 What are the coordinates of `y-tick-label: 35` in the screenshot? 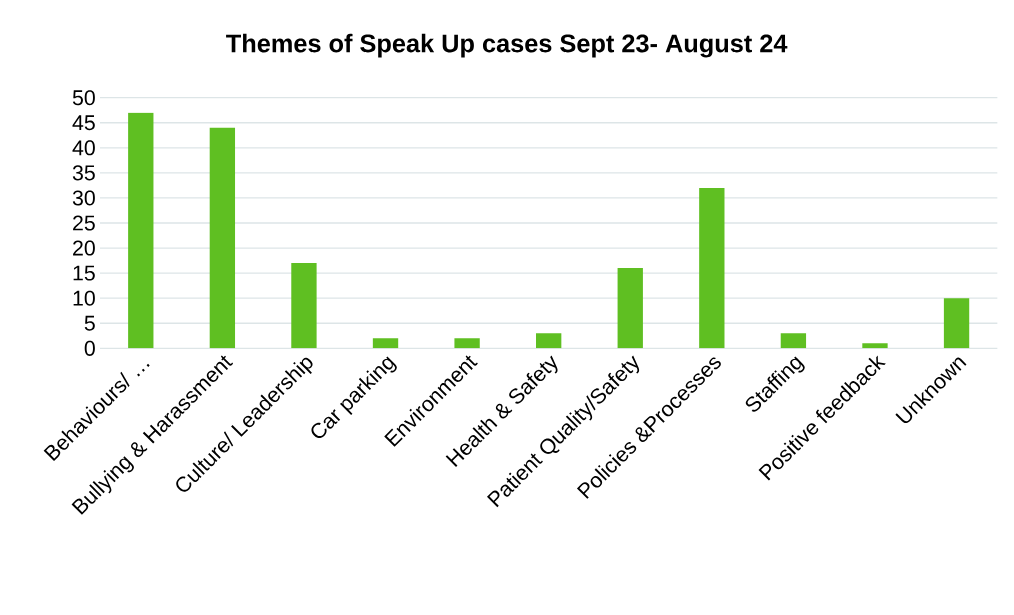 It's located at (83, 173).